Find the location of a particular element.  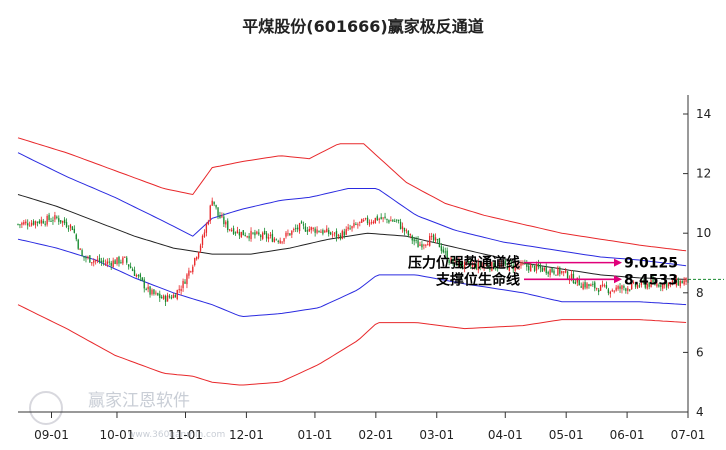

x-tick-label: 02-01 is located at coordinates (375, 435).